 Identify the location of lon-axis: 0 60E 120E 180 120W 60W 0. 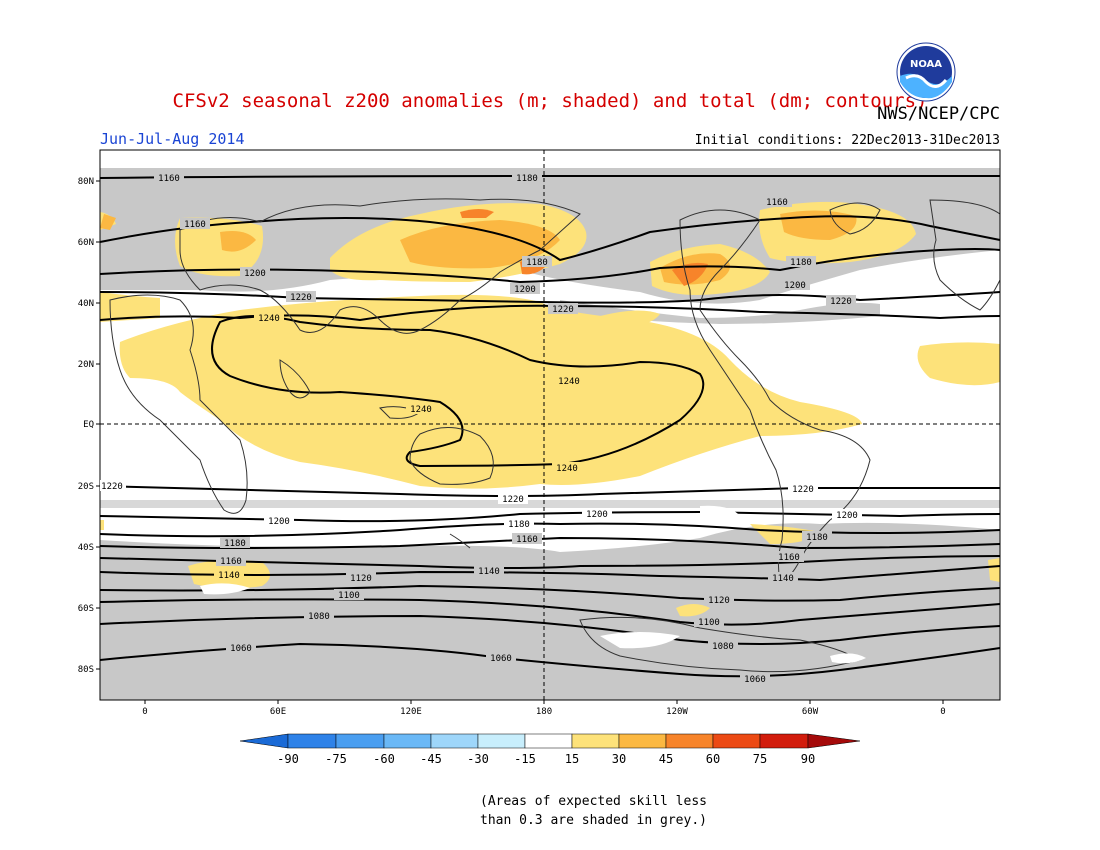
(544, 708).